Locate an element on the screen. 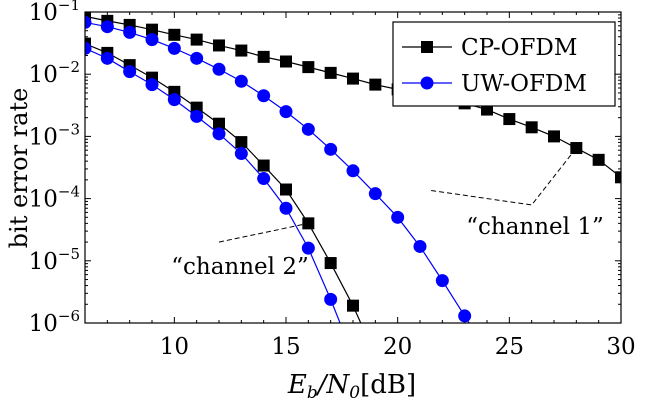 The image size is (645, 403). y-tick-label: 10⁻² is located at coordinates (54, 73).